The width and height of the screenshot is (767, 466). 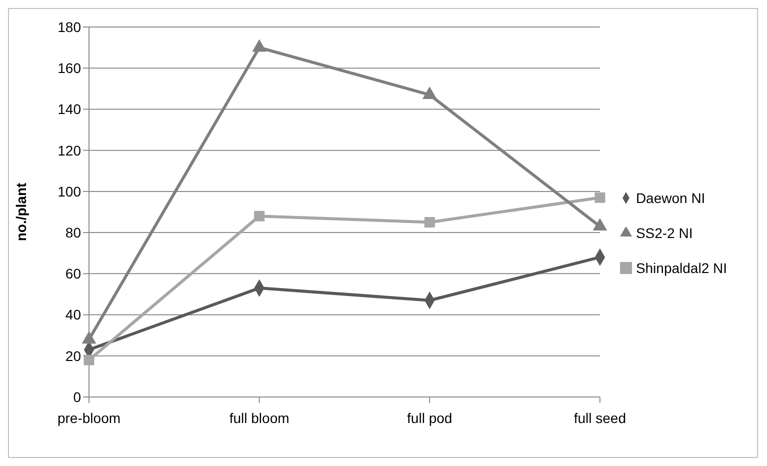 What do you see at coordinates (73, 356) in the screenshot?
I see `y-tick-label: 20` at bounding box center [73, 356].